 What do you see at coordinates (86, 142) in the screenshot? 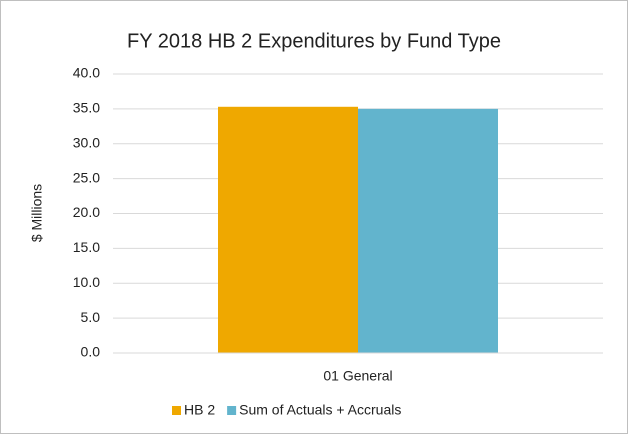
I see `y-tick-label: 30.0` at bounding box center [86, 142].